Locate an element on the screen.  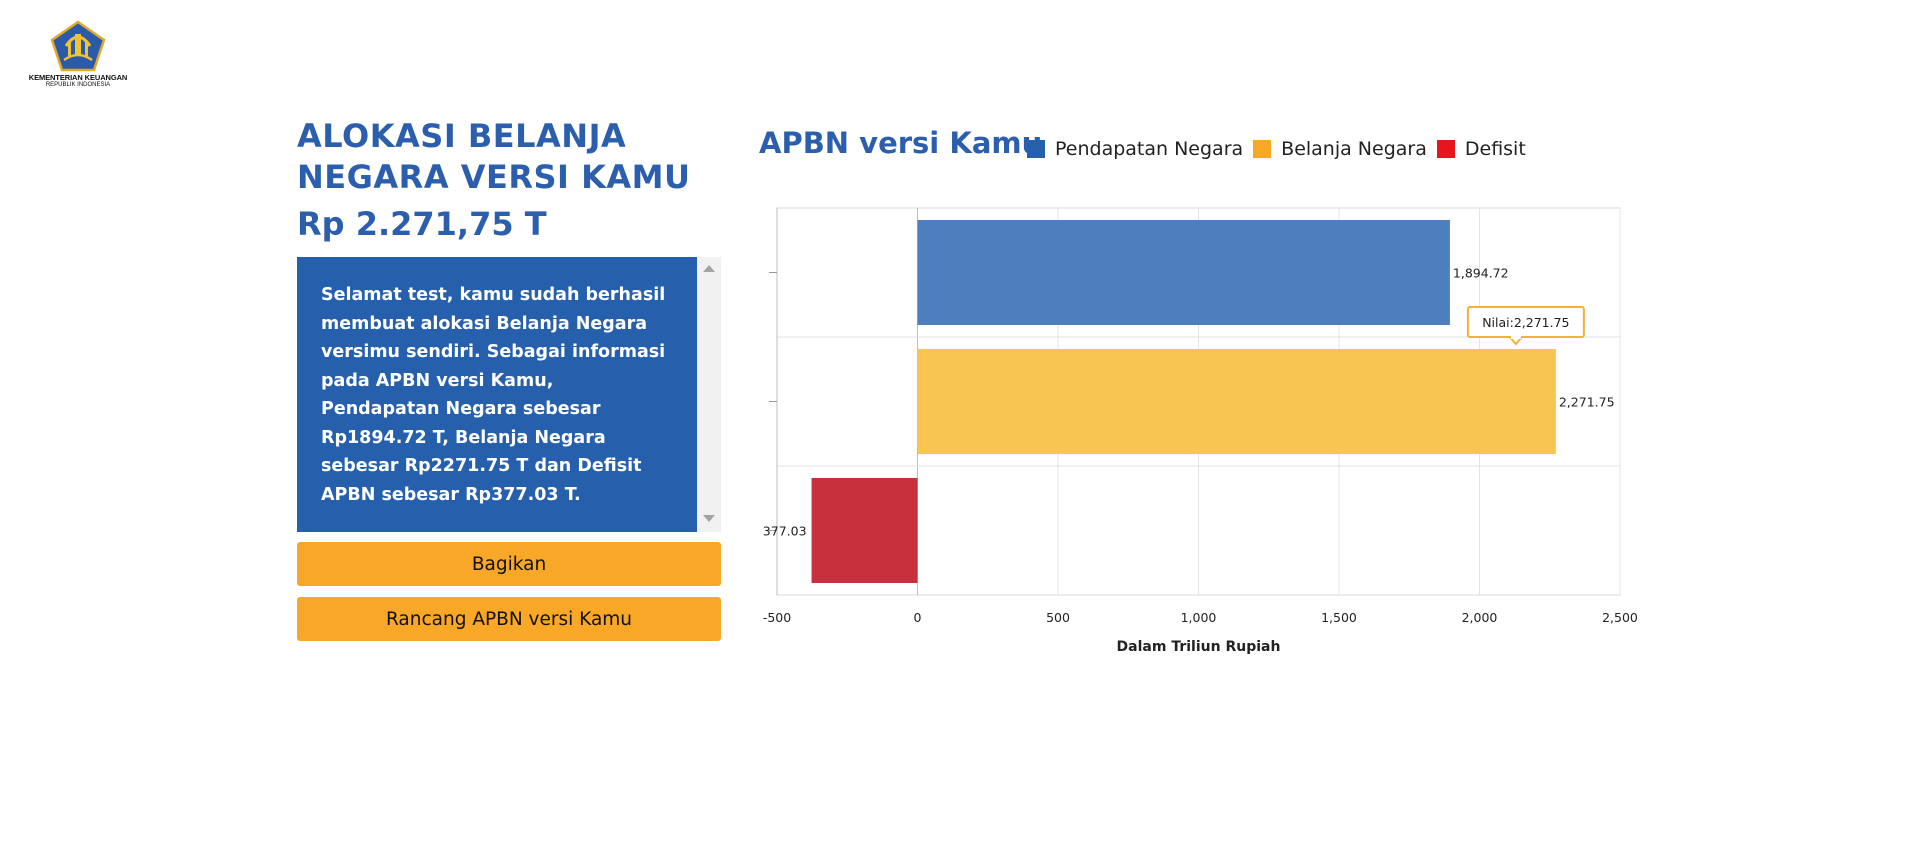
chart-legend: Pendapatan Negara Belanja Negara Defisit is located at coordinates (1281, 149).